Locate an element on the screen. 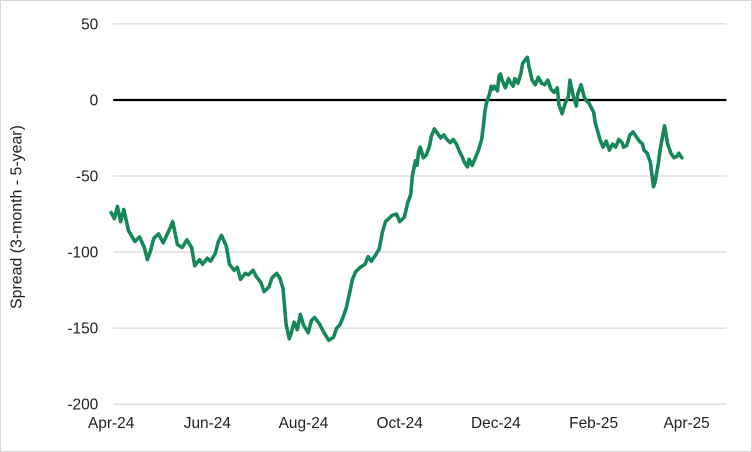  x-tick-label: Apr-25 is located at coordinates (686, 423).